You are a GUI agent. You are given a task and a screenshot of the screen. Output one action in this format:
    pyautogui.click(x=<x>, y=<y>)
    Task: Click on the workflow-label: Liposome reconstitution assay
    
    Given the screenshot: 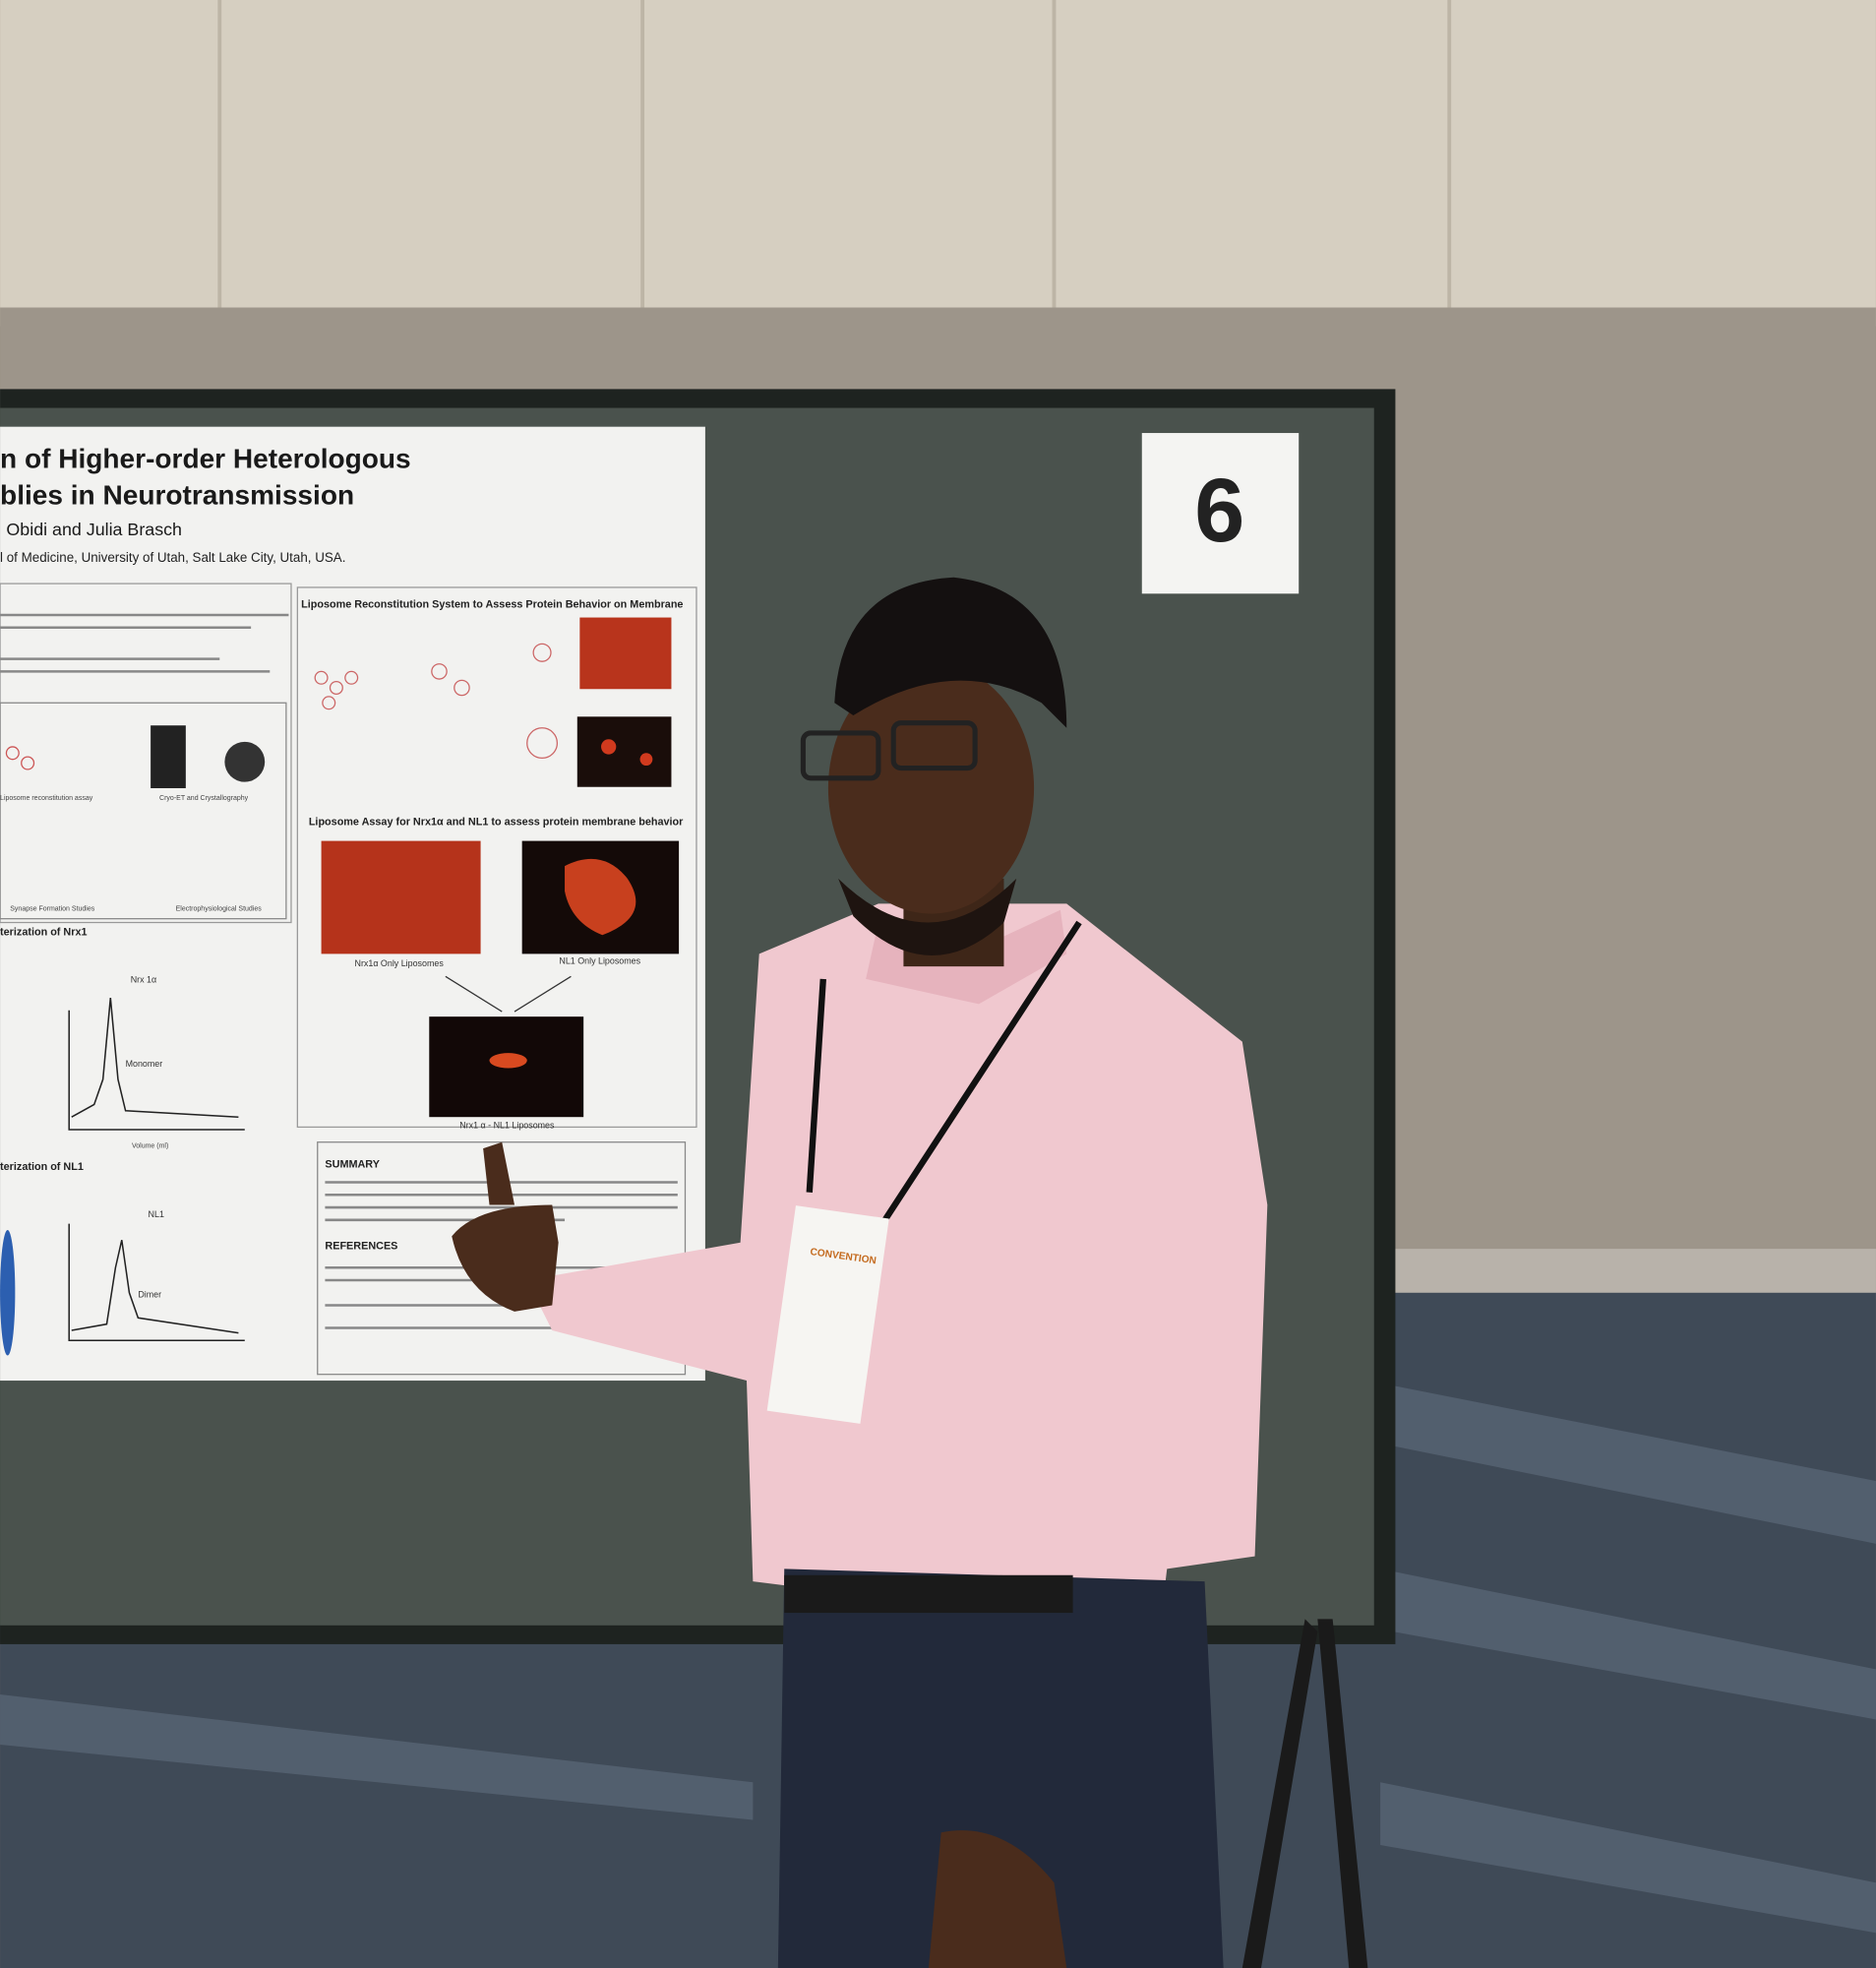 What is the action you would take?
    pyautogui.click(x=46, y=798)
    